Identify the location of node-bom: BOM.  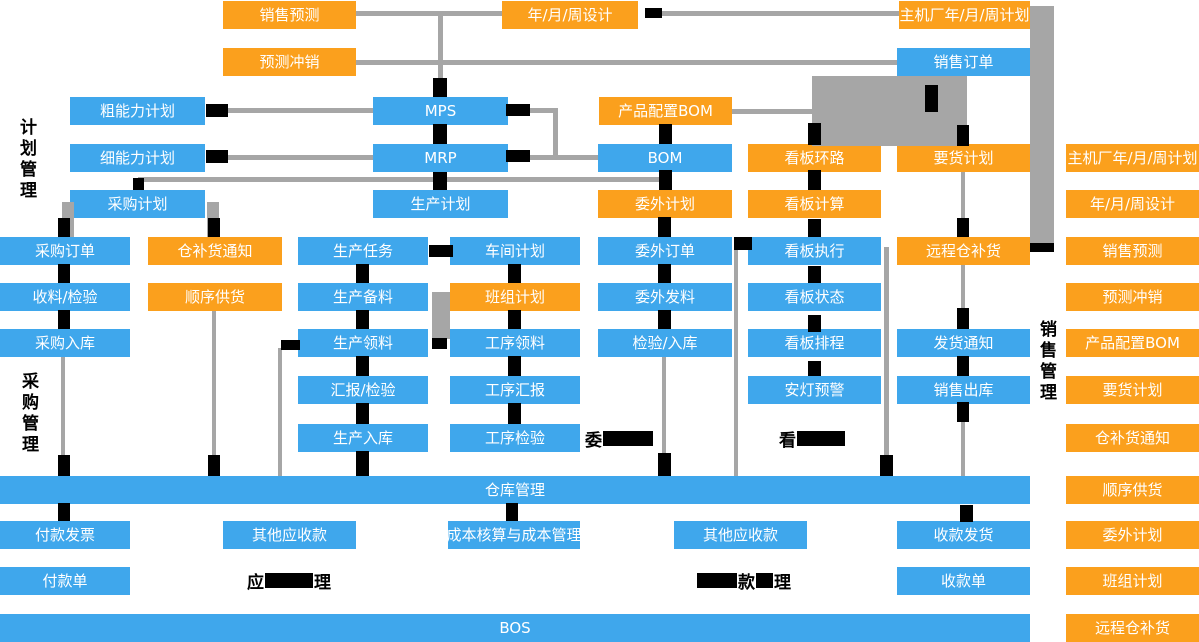
(665, 158).